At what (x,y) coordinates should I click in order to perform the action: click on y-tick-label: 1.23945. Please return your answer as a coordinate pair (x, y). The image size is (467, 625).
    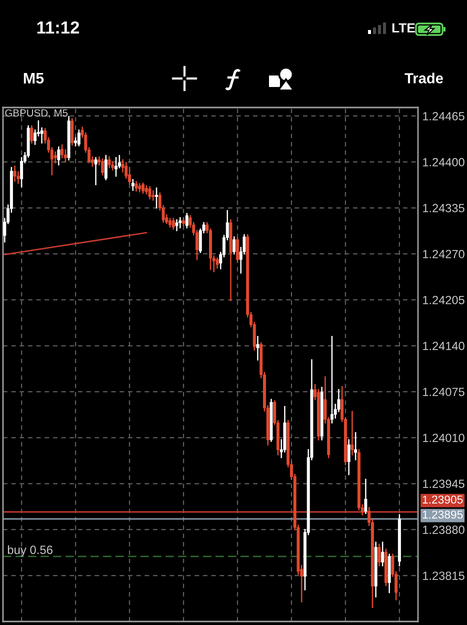
    Looking at the image, I should click on (443, 484).